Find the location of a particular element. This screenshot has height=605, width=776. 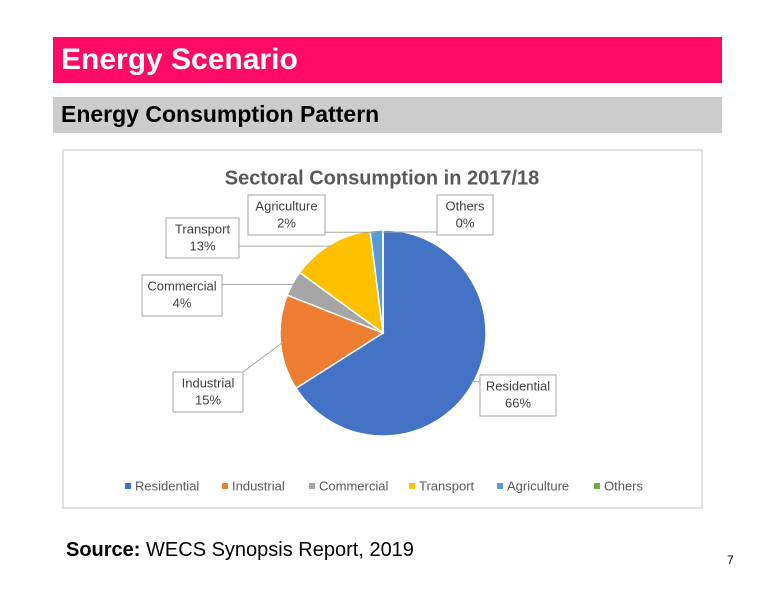

source: Source: WECS Synopsis Report, 2019 is located at coordinates (240, 550).